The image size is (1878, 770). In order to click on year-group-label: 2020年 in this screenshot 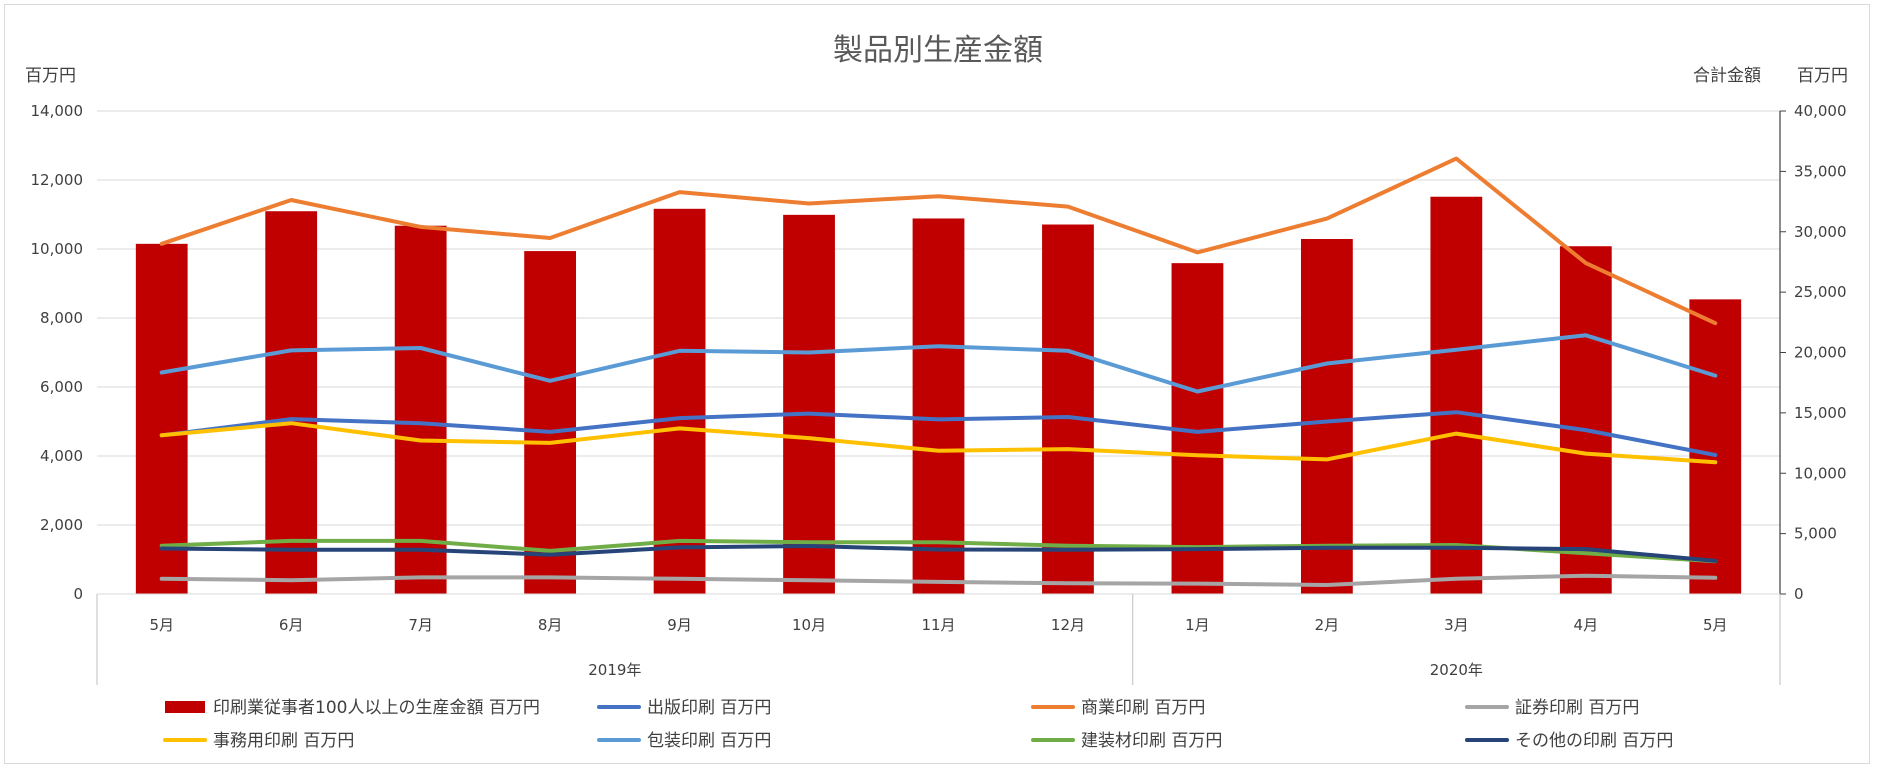, I will do `click(1456, 670)`.